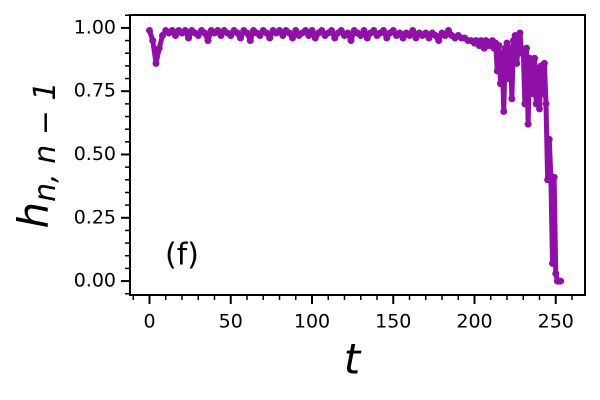 The width and height of the screenshot is (600, 400). Describe the element at coordinates (95, 154) in the screenshot. I see `y-tick-label: 0.50` at that location.